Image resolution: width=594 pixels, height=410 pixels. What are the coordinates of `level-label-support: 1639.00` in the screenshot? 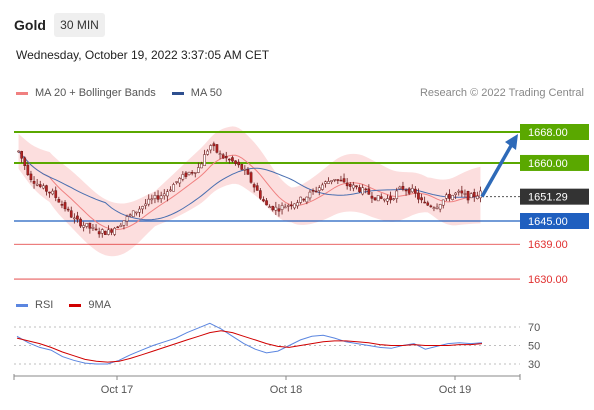 It's located at (548, 245).